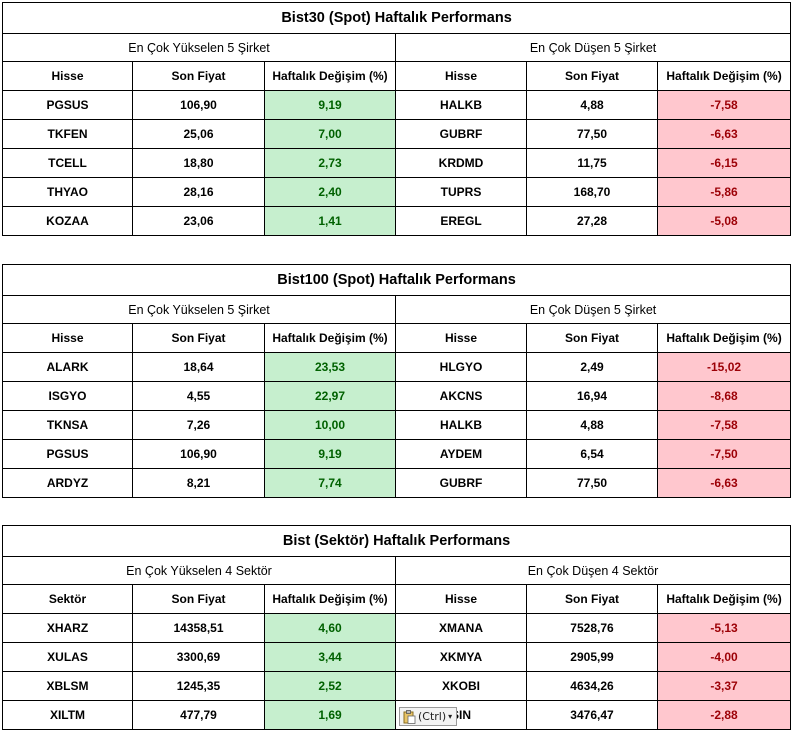  I want to click on right-weekly-change: -15,02, so click(723, 367).